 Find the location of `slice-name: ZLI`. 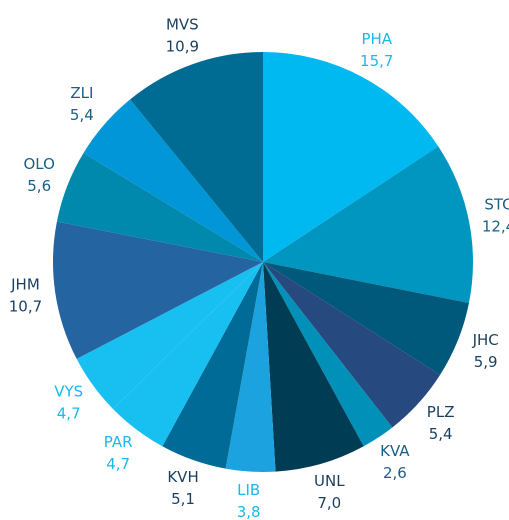

slice-name: ZLI is located at coordinates (81, 93).